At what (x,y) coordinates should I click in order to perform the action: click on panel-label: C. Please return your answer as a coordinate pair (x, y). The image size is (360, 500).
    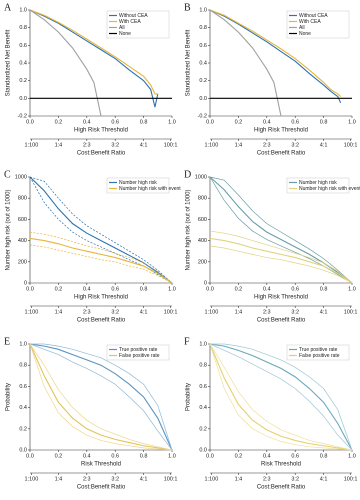
    Looking at the image, I should click on (7, 174).